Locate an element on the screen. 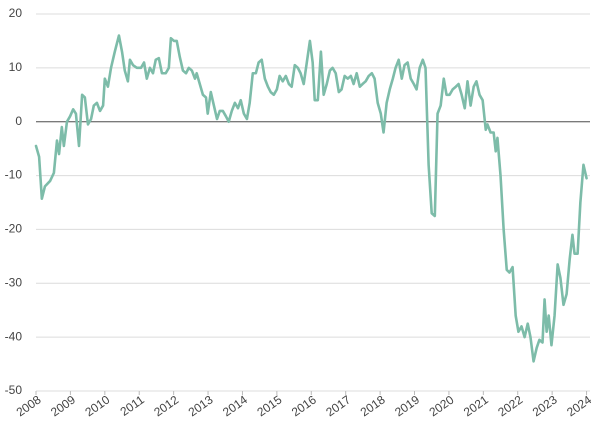  x-tick-label: 2013 is located at coordinates (201, 405).